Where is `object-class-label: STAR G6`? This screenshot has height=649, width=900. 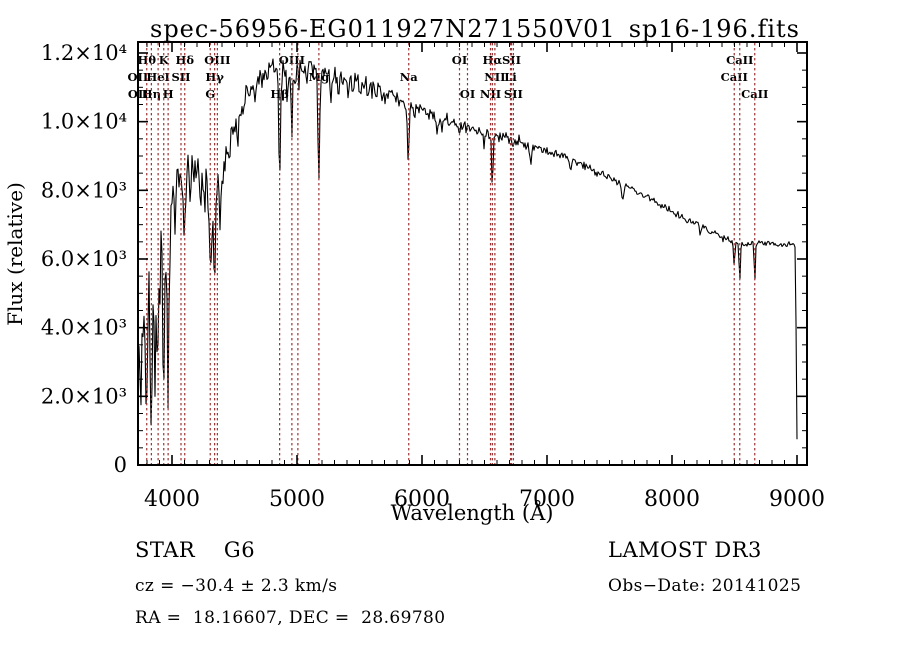
object-class-label: STAR G6 is located at coordinates (195, 550).